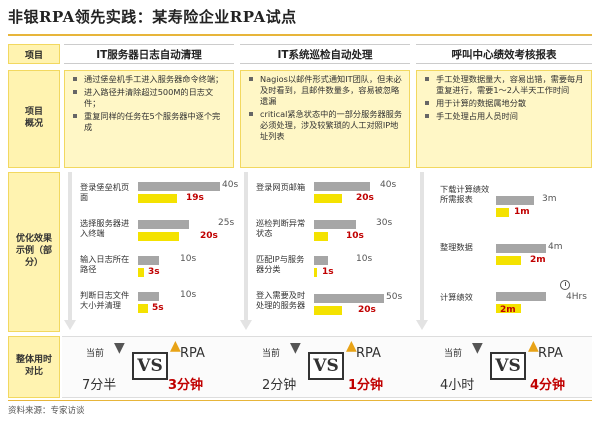 This screenshot has height=425, width=600. I want to click on step-label: 匹配IP与服务器分类, so click(280, 264).